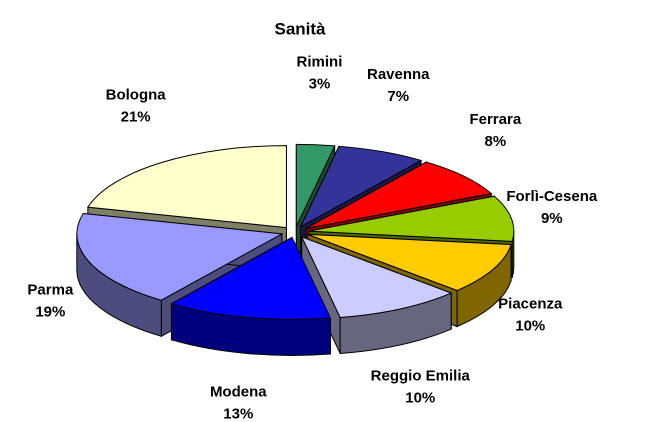  I want to click on slice, so click(251, 296).